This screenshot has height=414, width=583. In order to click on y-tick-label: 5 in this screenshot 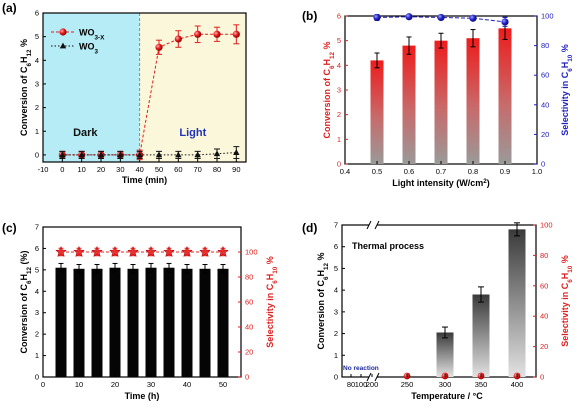, I will do `click(37, 36)`.